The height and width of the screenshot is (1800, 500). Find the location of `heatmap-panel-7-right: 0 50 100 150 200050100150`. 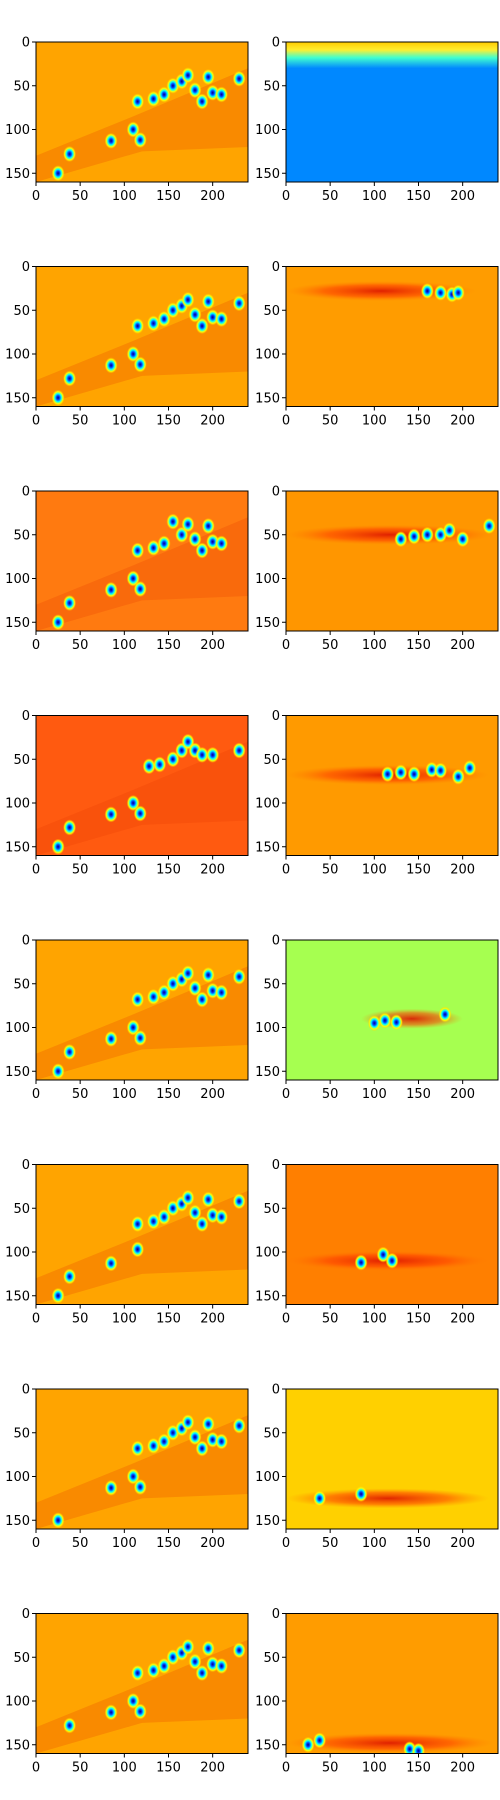

heatmap-panel-7-right: 0 50 100 150 200050100150 is located at coordinates (376, 1467).